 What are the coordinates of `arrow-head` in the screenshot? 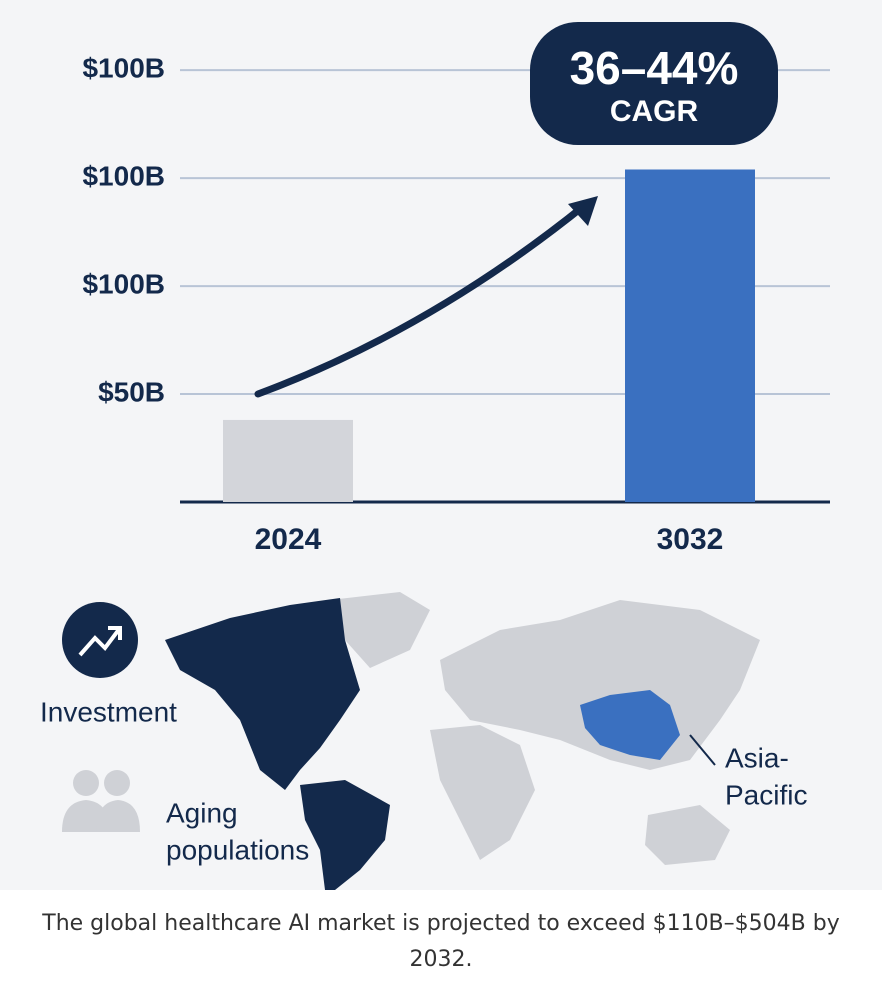 It's located at (583, 211).